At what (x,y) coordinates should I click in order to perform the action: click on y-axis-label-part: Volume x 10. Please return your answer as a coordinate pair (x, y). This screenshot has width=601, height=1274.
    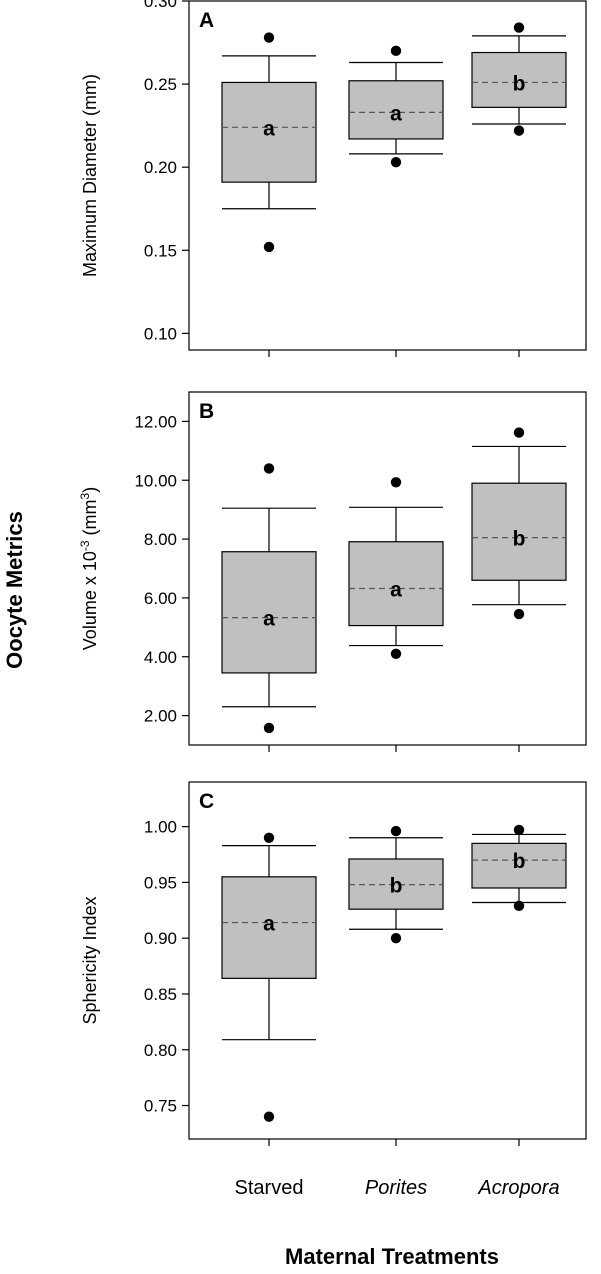
    Looking at the image, I should click on (90, 600).